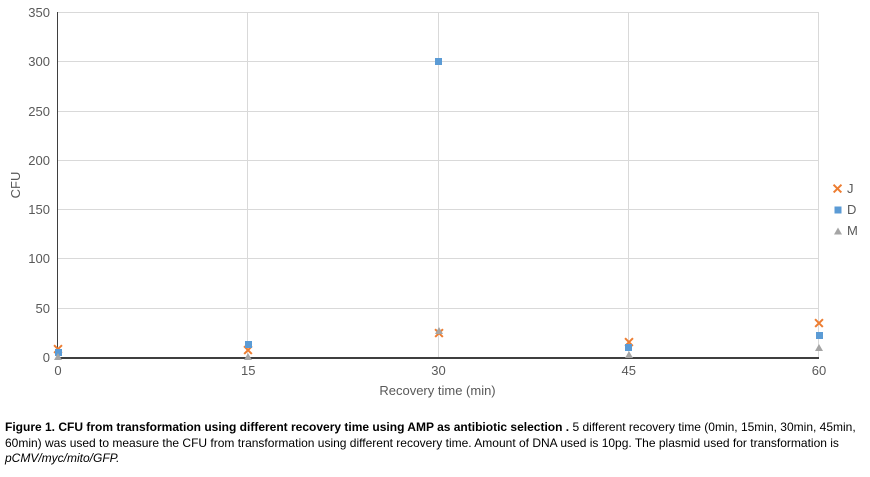 The width and height of the screenshot is (870, 477). I want to click on legend-marker-x-cross-icon, so click(837, 188).